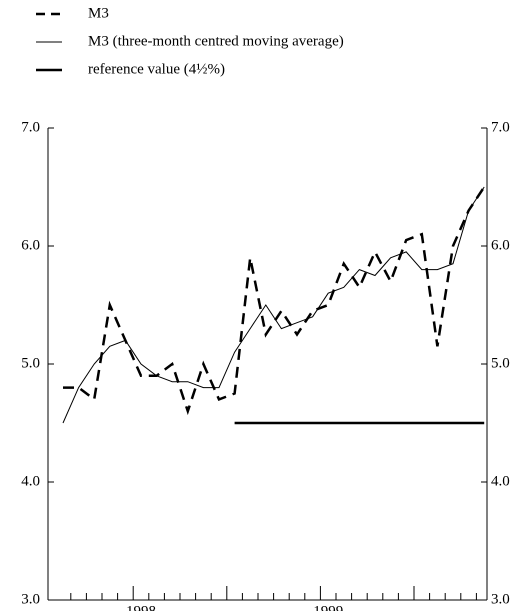  What do you see at coordinates (30, 363) in the screenshot?
I see `y-tick-label: 5.0` at bounding box center [30, 363].